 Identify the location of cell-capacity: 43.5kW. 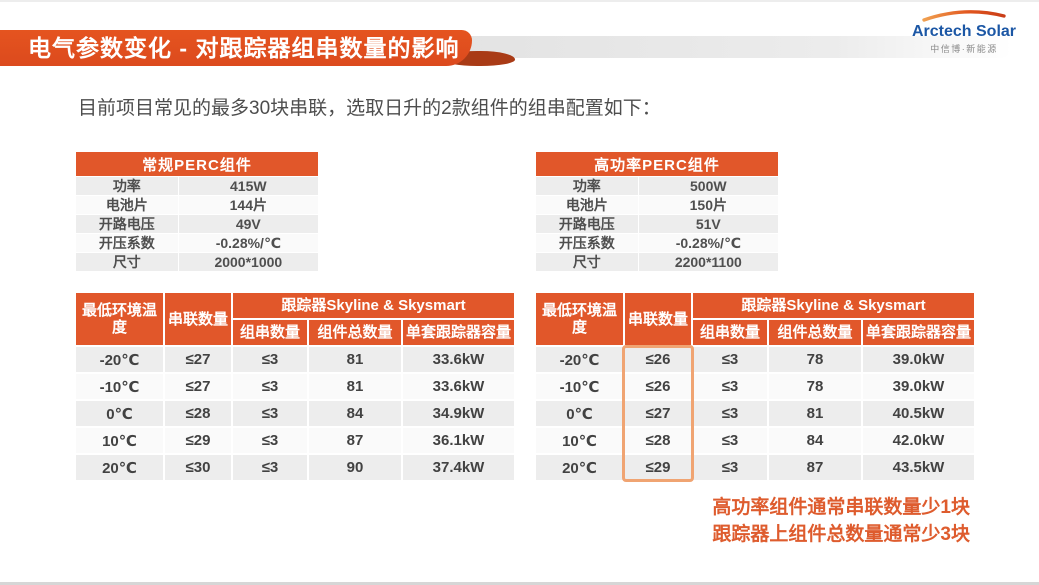
(918, 467).